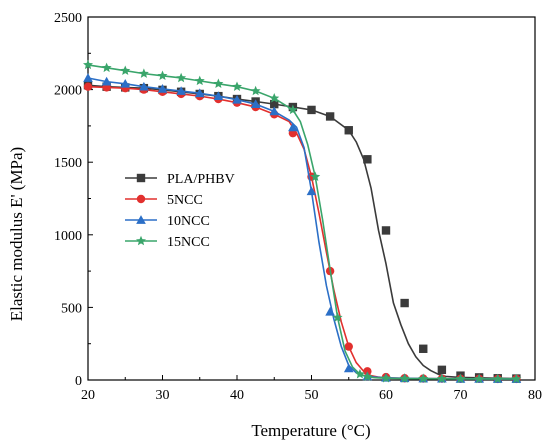 This screenshot has width=550, height=445. I want to click on x-tick-label: 20, so click(88, 395).